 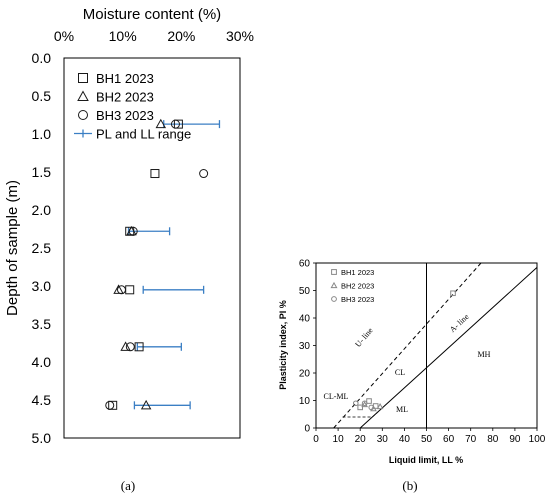 I want to click on panel-b-y-tick-label: 10, so click(x=305, y=401).